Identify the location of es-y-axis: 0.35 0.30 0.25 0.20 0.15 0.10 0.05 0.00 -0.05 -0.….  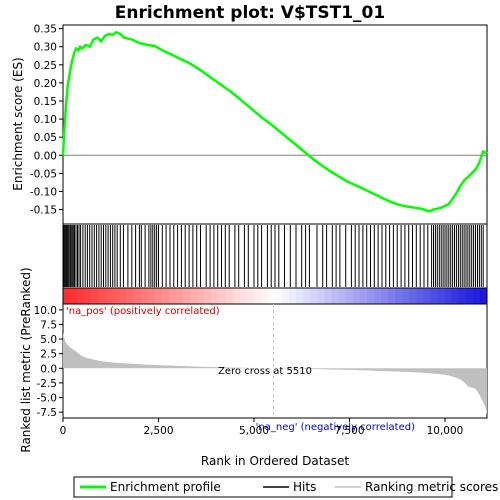
(46, 120).